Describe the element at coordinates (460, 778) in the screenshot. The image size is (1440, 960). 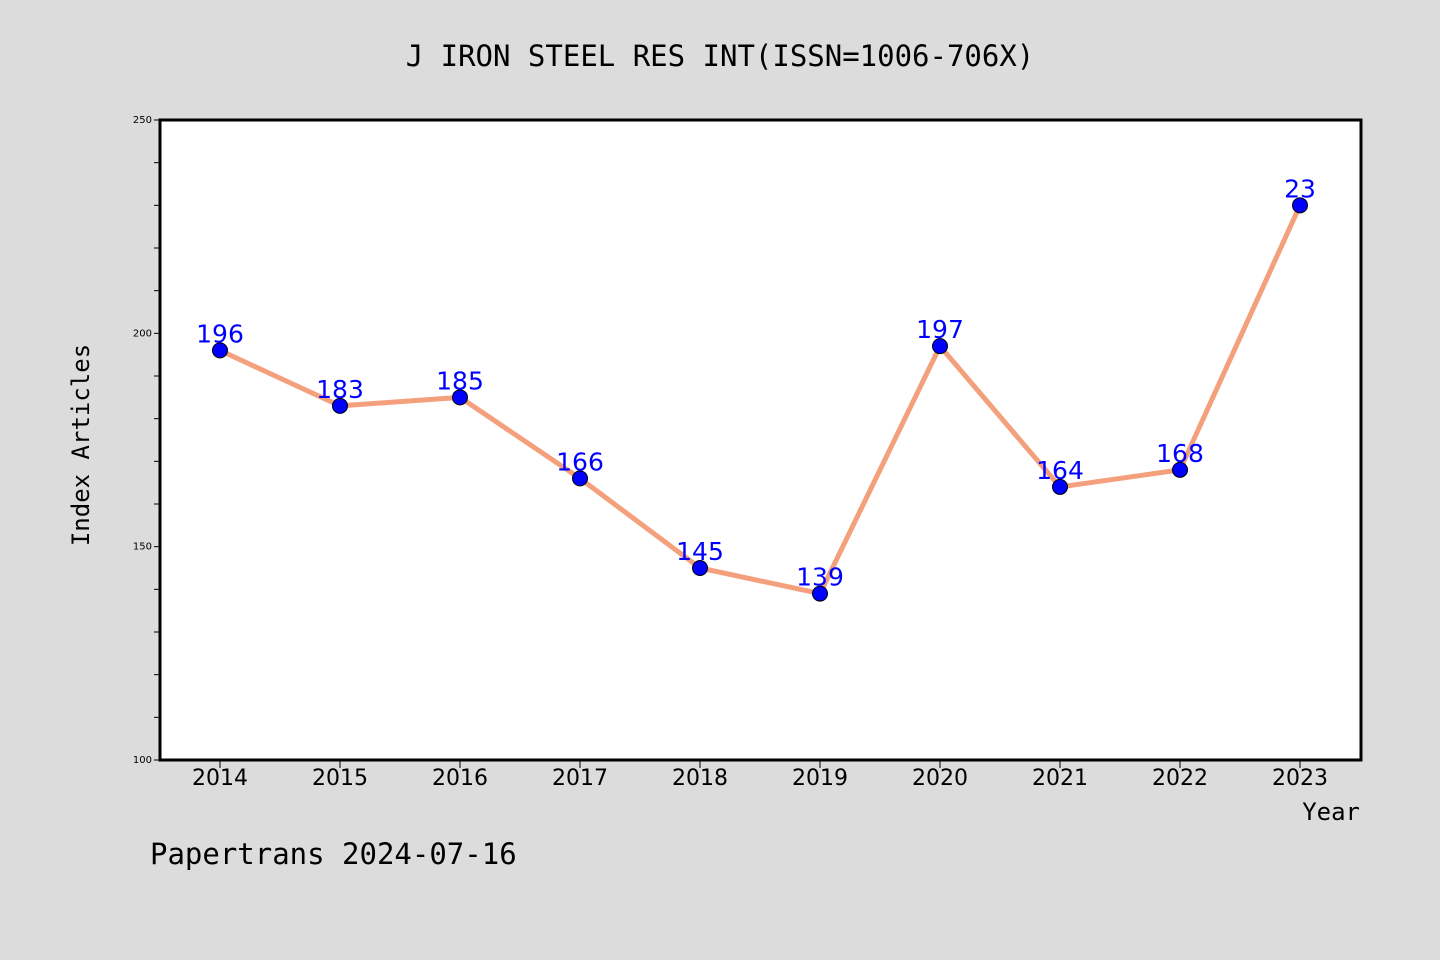
I see `x-tick-label: 2016` at that location.